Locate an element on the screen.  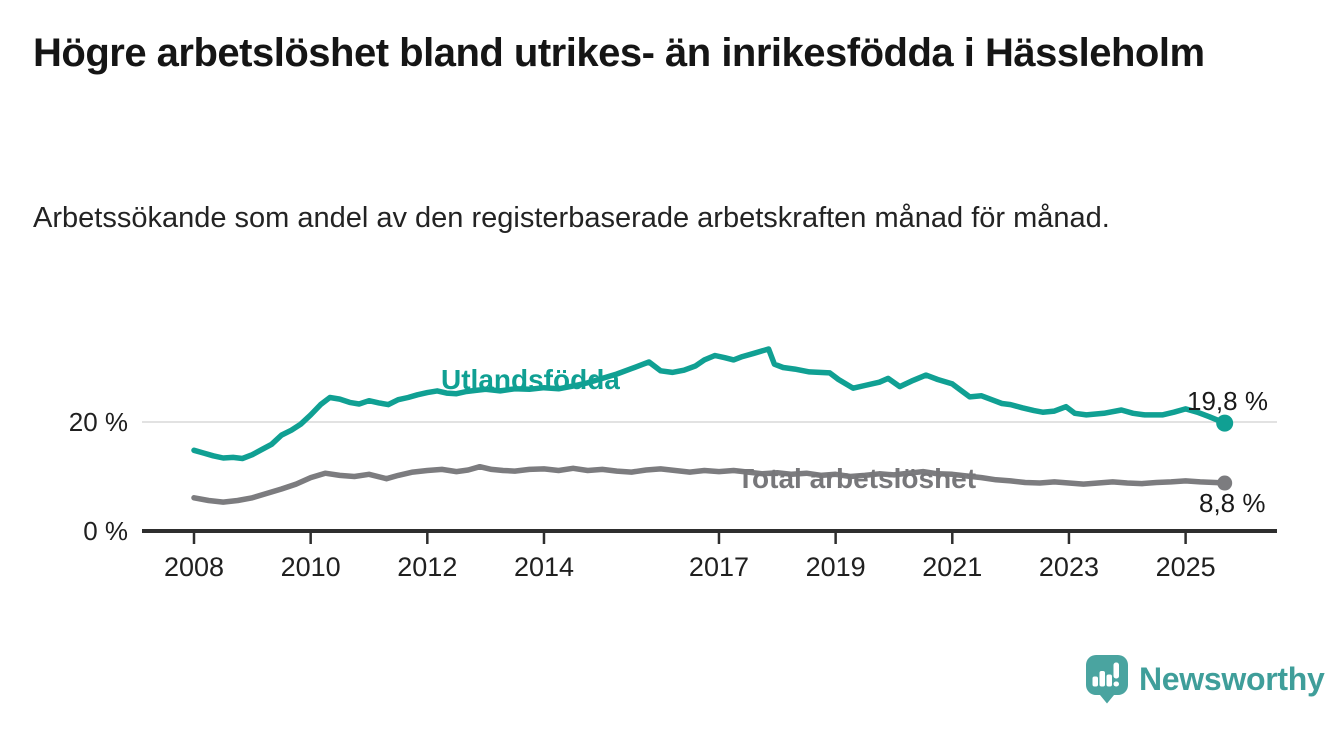
exclamation-bar-icon is located at coordinates (1116, 670).